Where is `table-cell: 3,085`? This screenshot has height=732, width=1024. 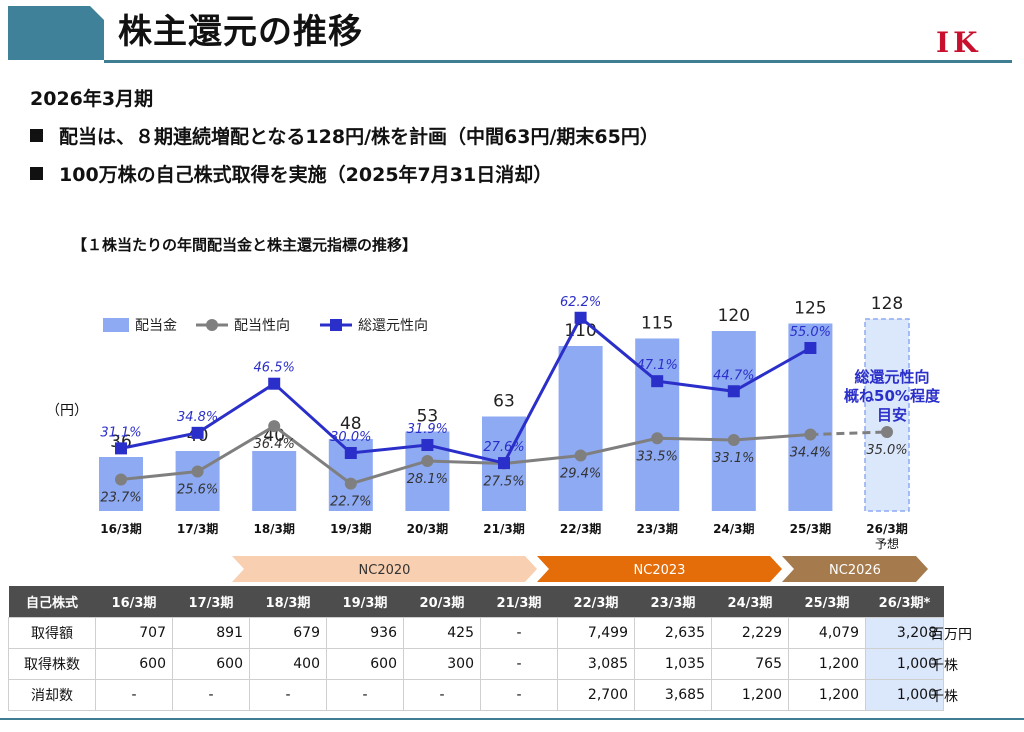 table-cell: 3,085 is located at coordinates (596, 663).